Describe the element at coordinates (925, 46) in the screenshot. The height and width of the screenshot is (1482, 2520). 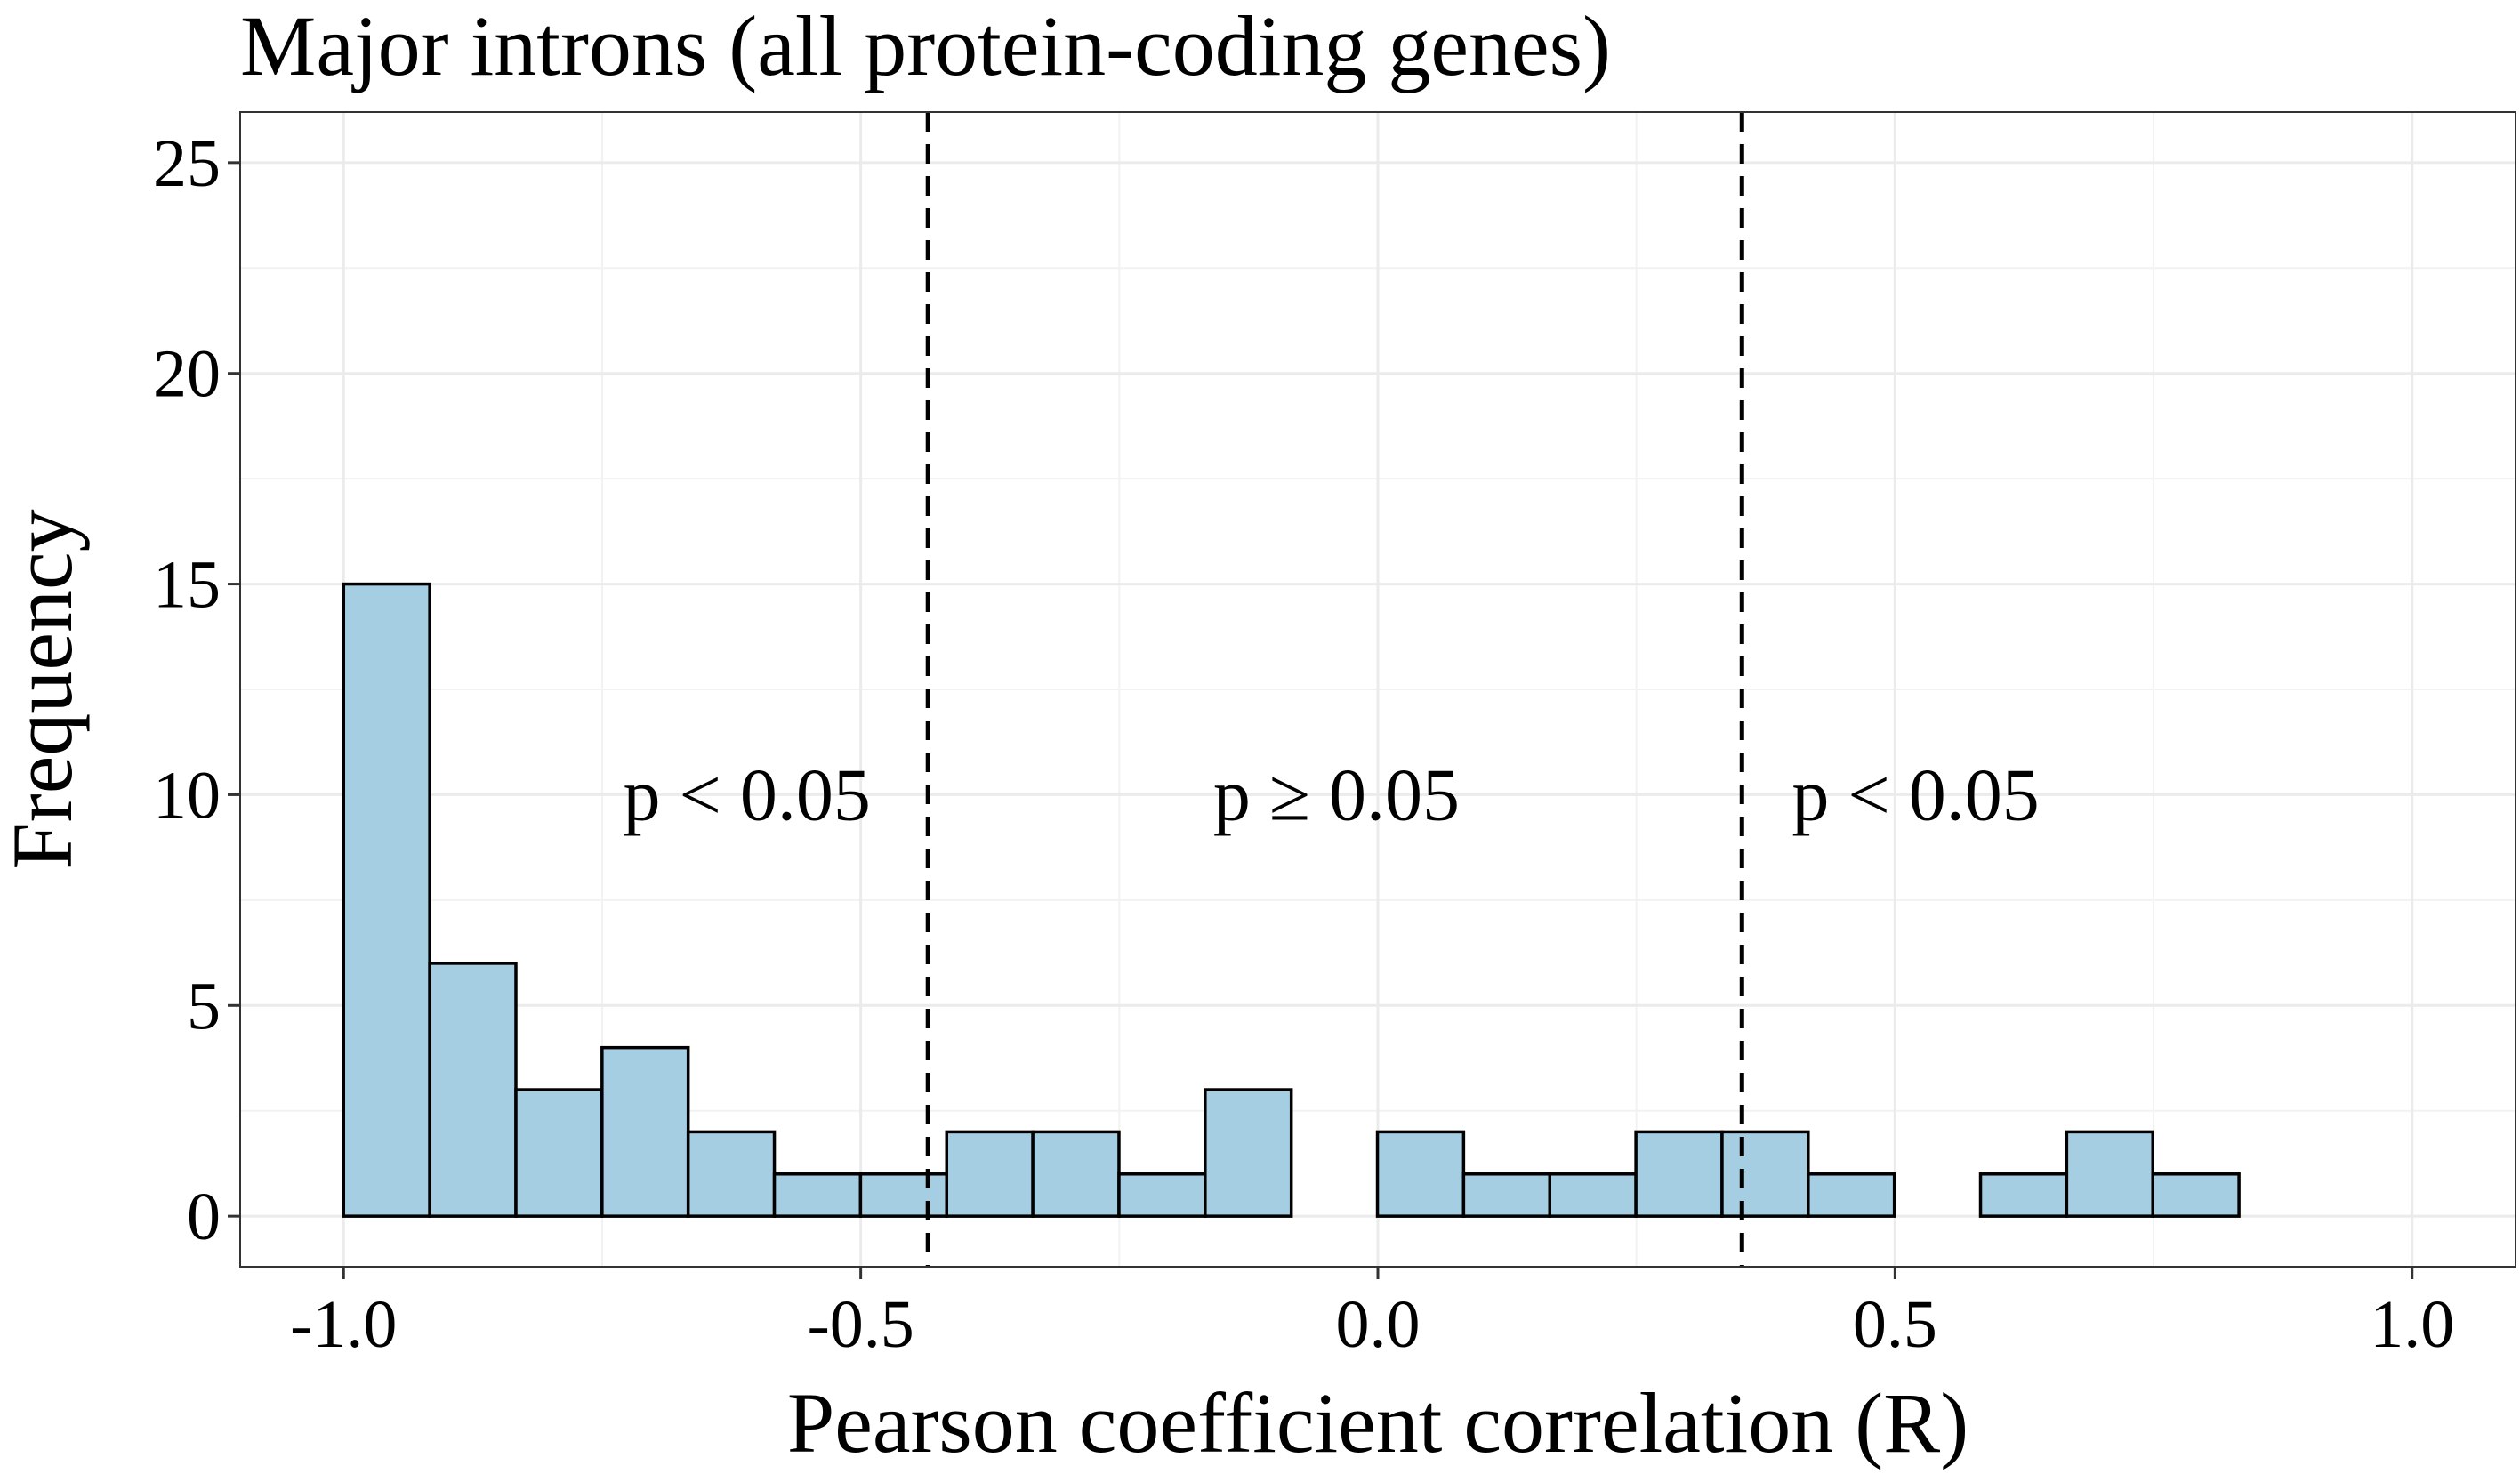
I see `chart-title: Major introns (all protein-coding genes)` at that location.